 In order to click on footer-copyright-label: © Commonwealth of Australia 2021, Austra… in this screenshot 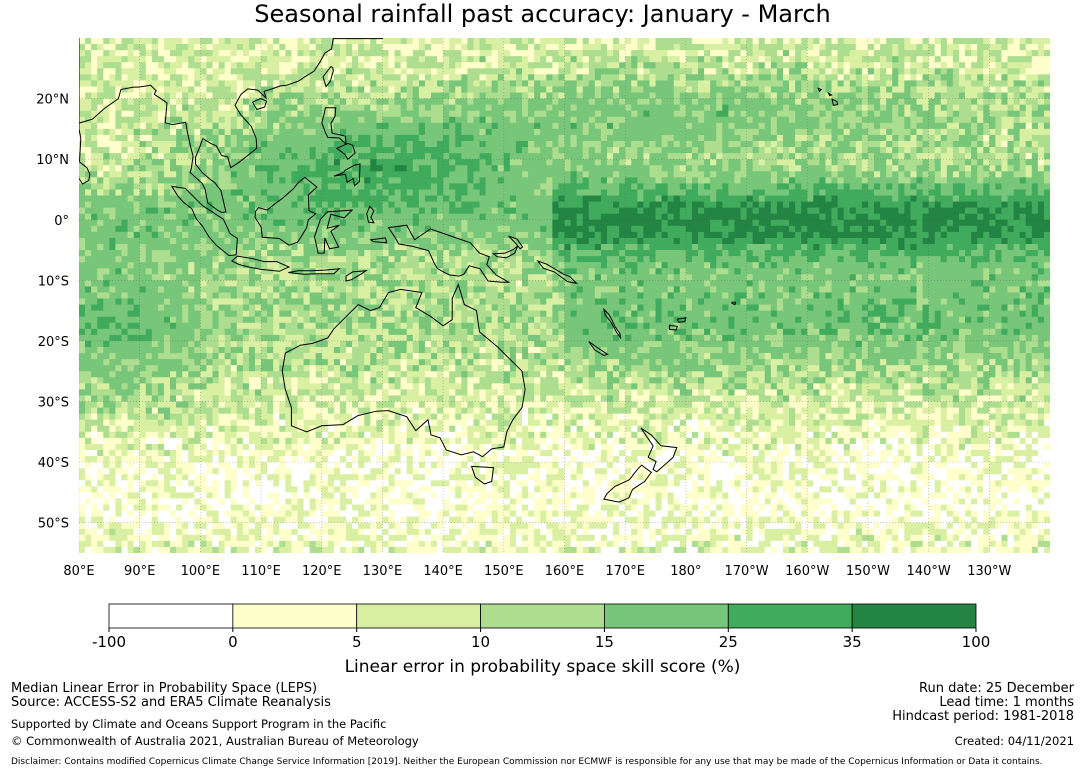, I will do `click(215, 741)`.